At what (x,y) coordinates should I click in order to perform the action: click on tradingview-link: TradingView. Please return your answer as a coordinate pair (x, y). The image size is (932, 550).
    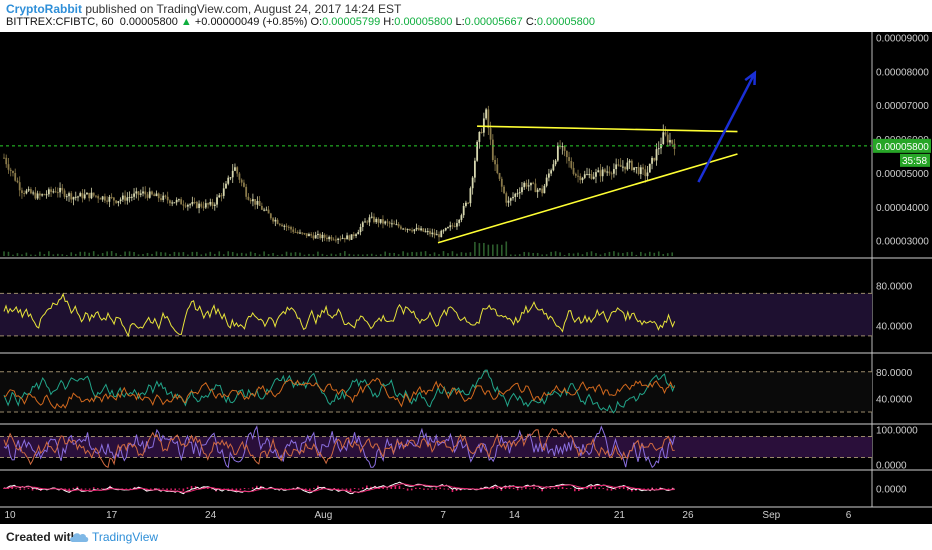
    Looking at the image, I should click on (125, 537).